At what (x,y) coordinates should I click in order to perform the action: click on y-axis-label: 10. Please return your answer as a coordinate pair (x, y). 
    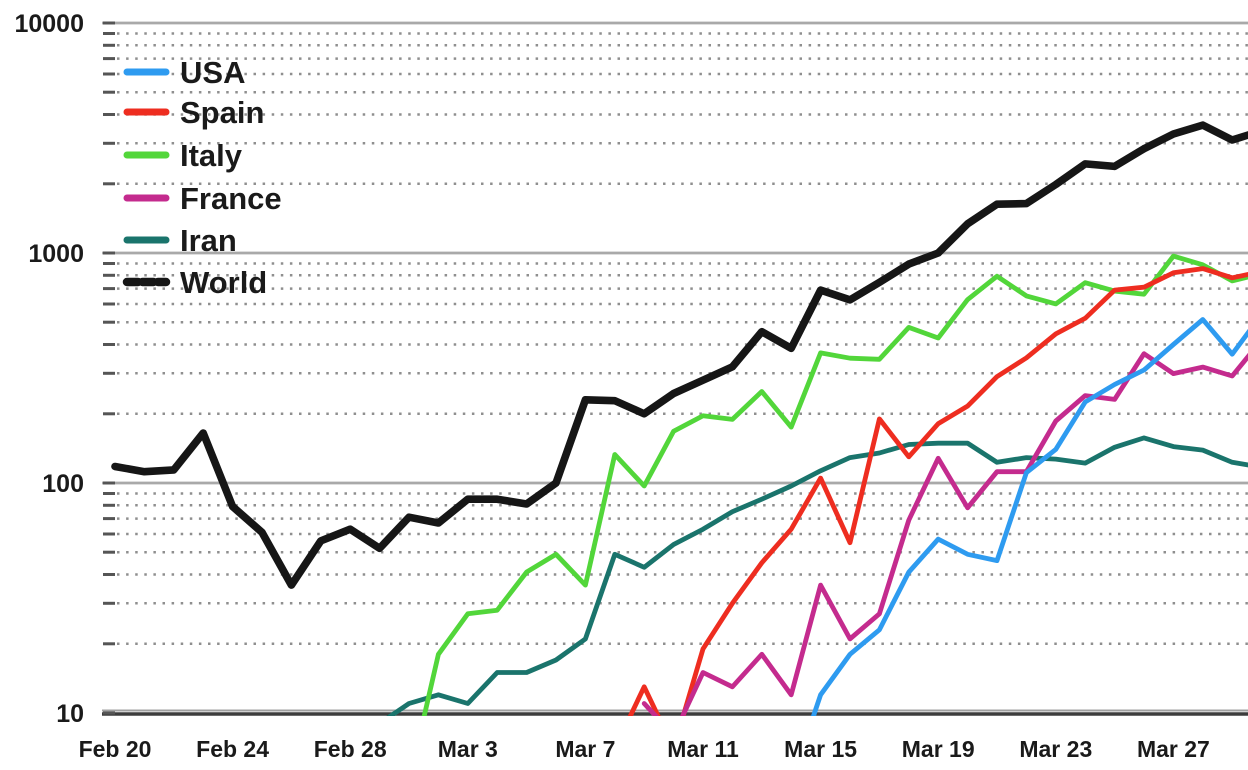
    Looking at the image, I should click on (70, 714).